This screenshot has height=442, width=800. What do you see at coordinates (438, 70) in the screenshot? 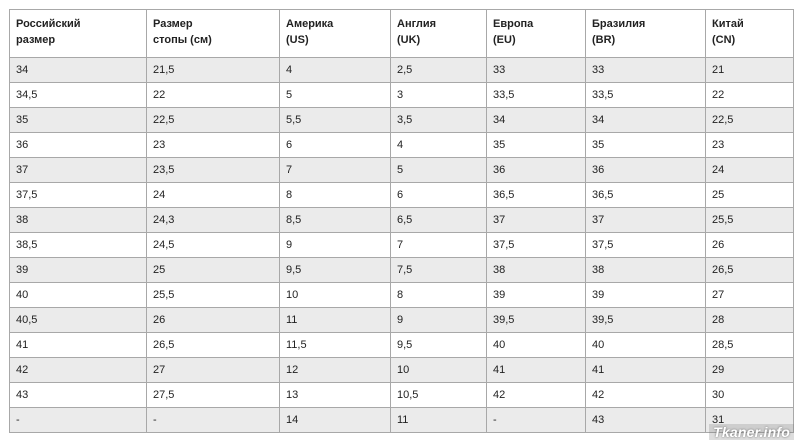
I see `table-cell: 2,5` at bounding box center [438, 70].